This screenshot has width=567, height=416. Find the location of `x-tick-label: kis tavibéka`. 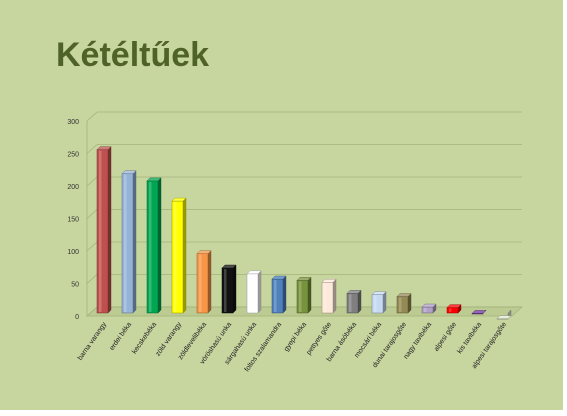

x-tick-label: kis tavibéka is located at coordinates (469, 338).